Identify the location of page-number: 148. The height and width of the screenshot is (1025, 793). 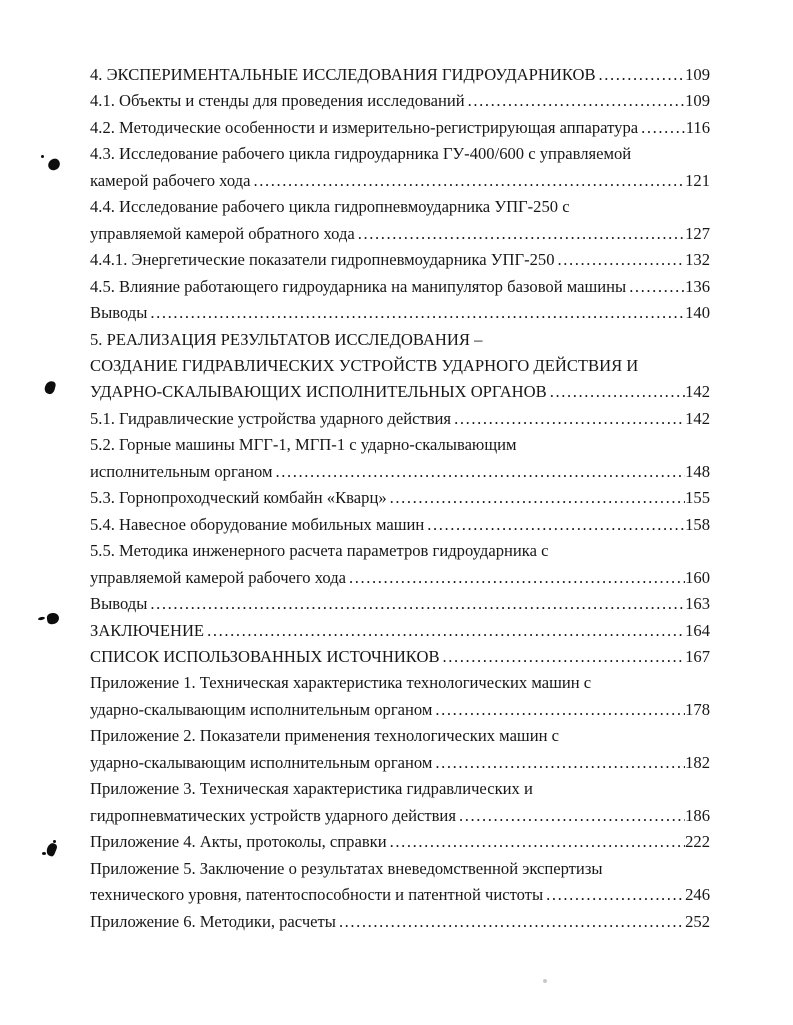
(697, 471).